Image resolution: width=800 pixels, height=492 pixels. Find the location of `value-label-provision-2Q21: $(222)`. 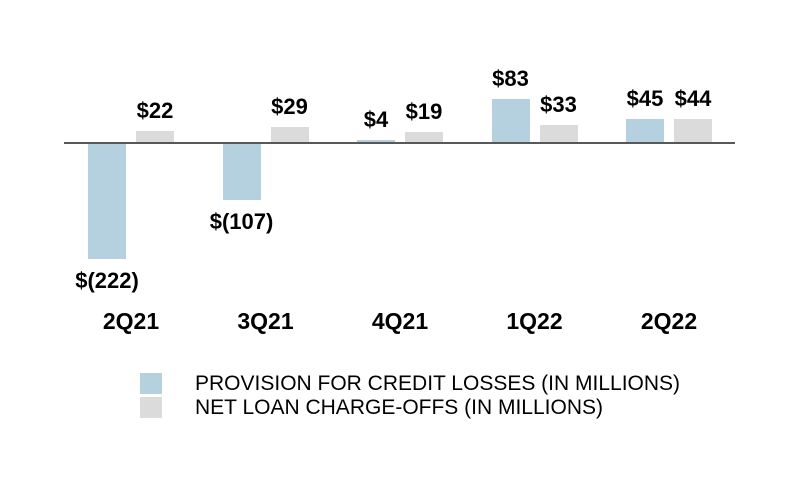

value-label-provision-2Q21: $(222) is located at coordinates (107, 280).